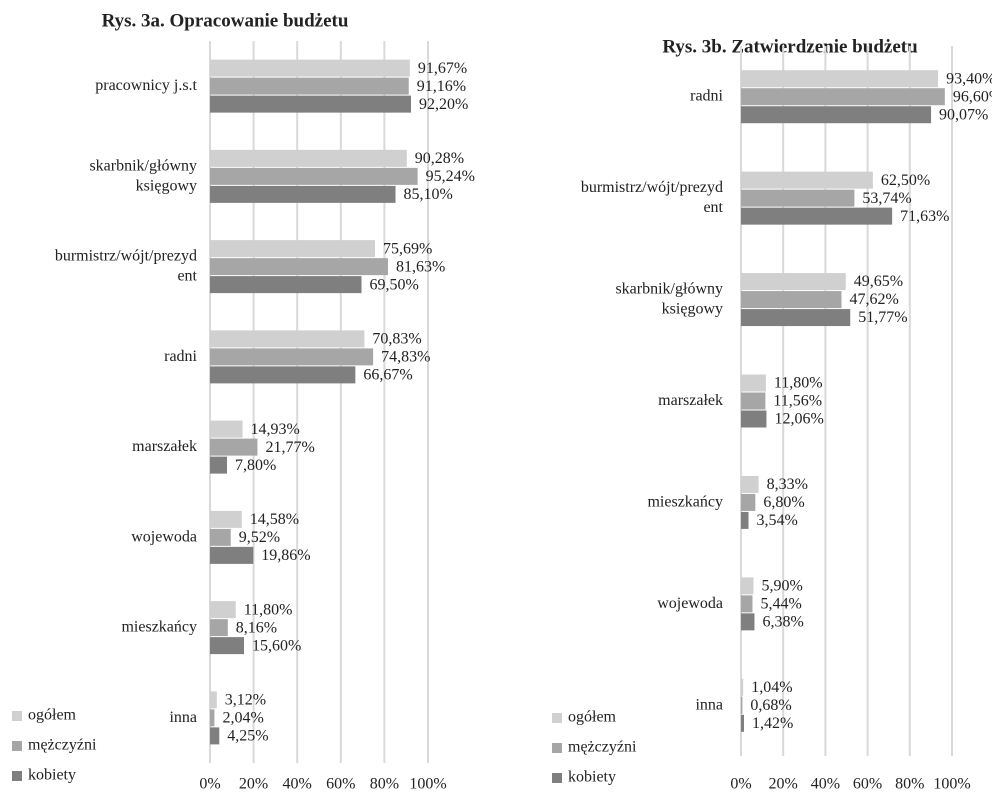 Image resolution: width=992 pixels, height=793 pixels. I want to click on category-line: wojewoda, so click(690, 603).